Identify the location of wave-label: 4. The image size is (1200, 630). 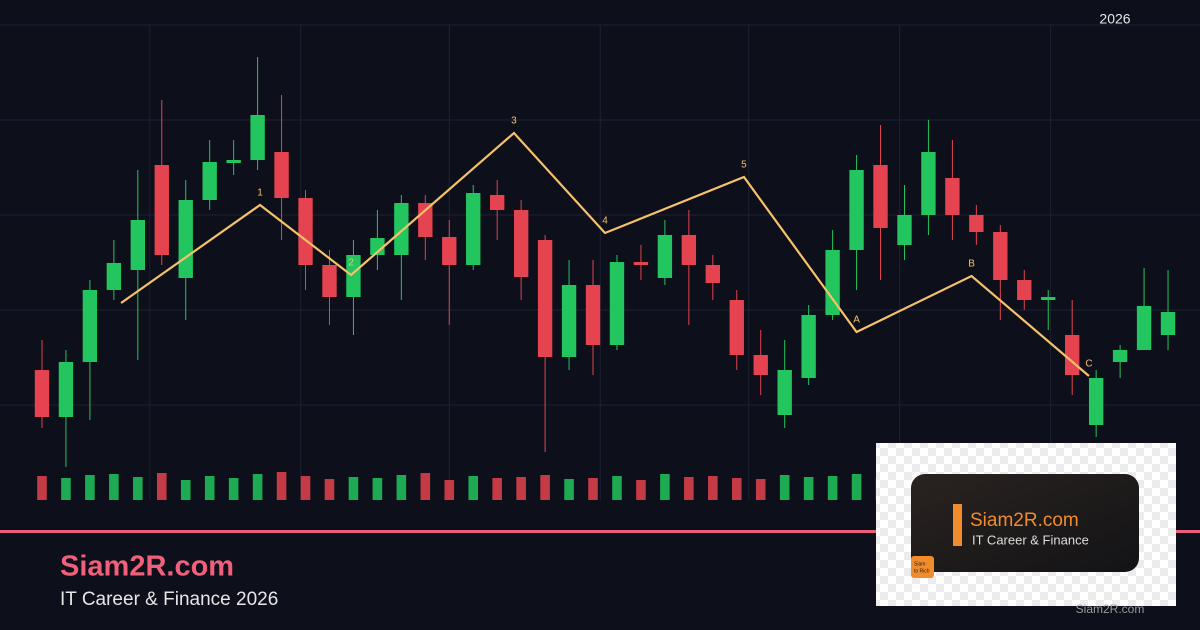
(605, 221).